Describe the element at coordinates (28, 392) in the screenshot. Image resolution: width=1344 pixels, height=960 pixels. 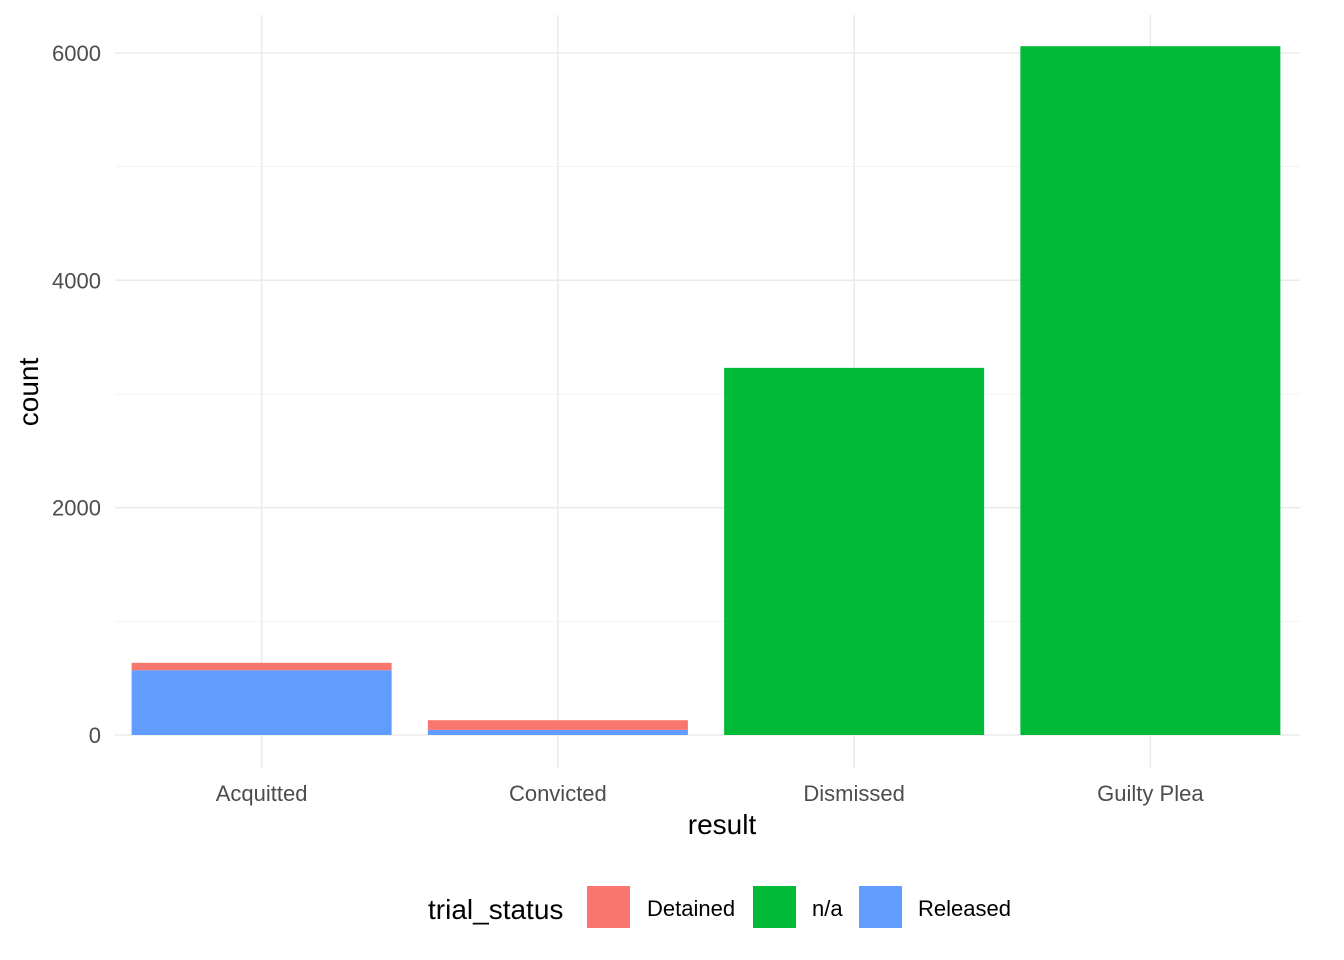
I see `y-axis-title: count` at that location.